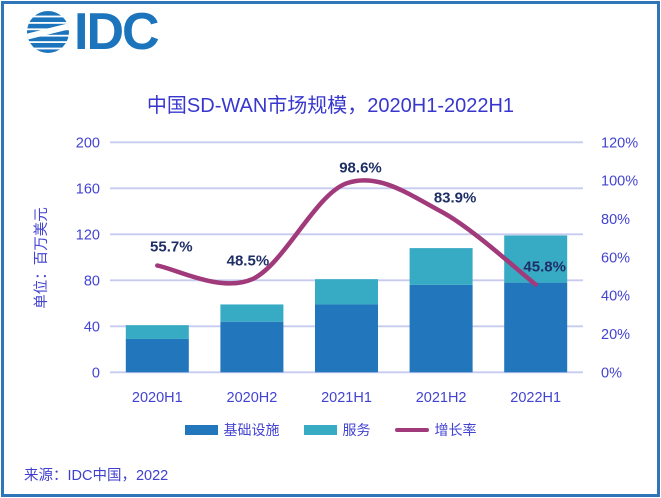 This screenshot has width=661, height=498. What do you see at coordinates (157, 332) in the screenshot?
I see `bar-services-2020H1` at bounding box center [157, 332].